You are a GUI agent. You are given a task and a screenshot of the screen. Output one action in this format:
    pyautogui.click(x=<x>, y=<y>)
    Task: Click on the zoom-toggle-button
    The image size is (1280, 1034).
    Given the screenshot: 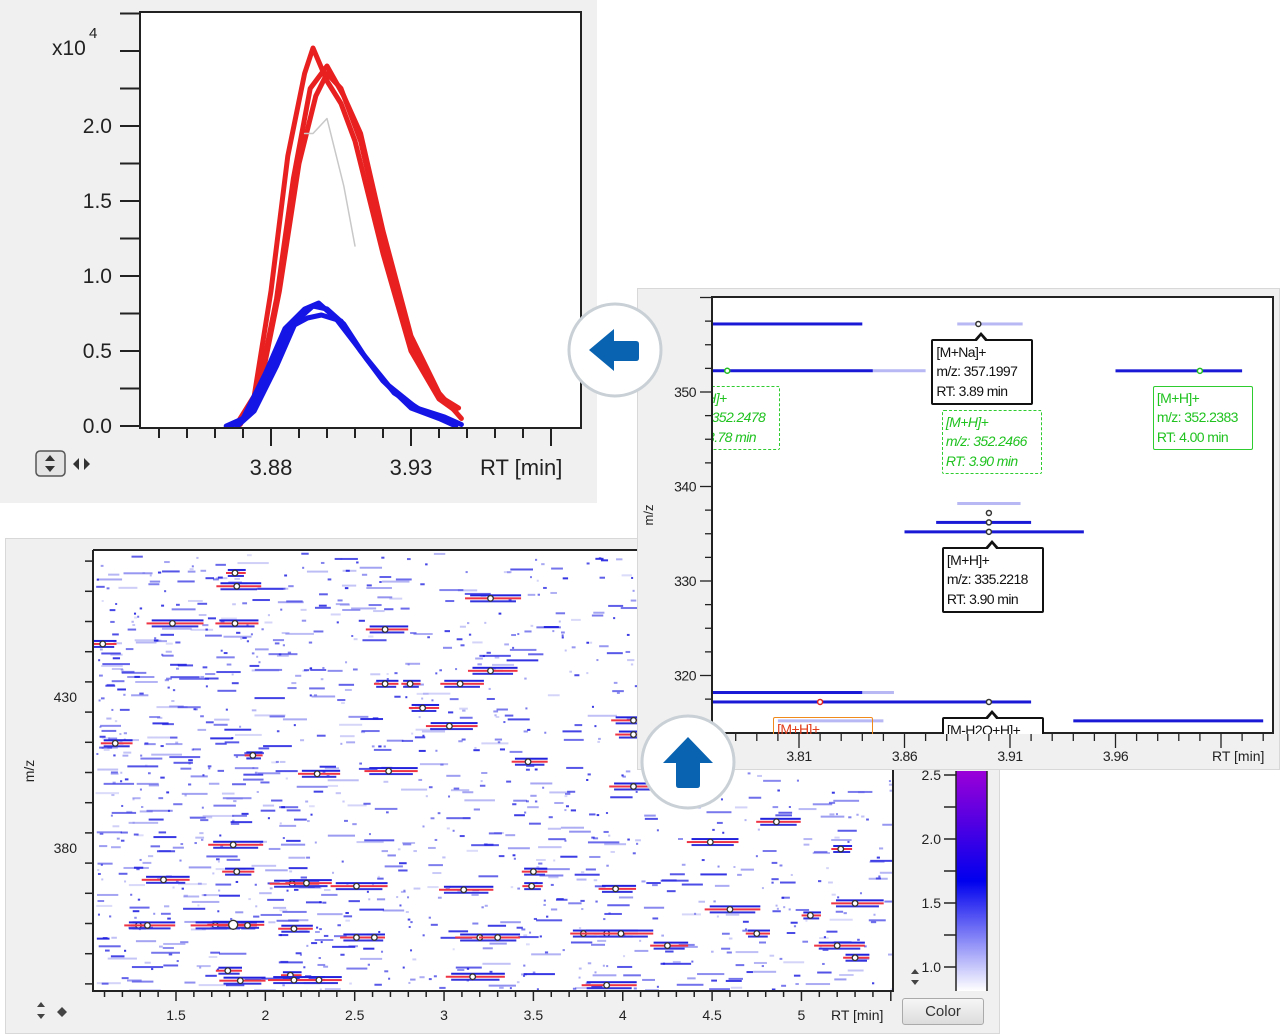 What is the action you would take?
    pyautogui.click(x=50, y=463)
    